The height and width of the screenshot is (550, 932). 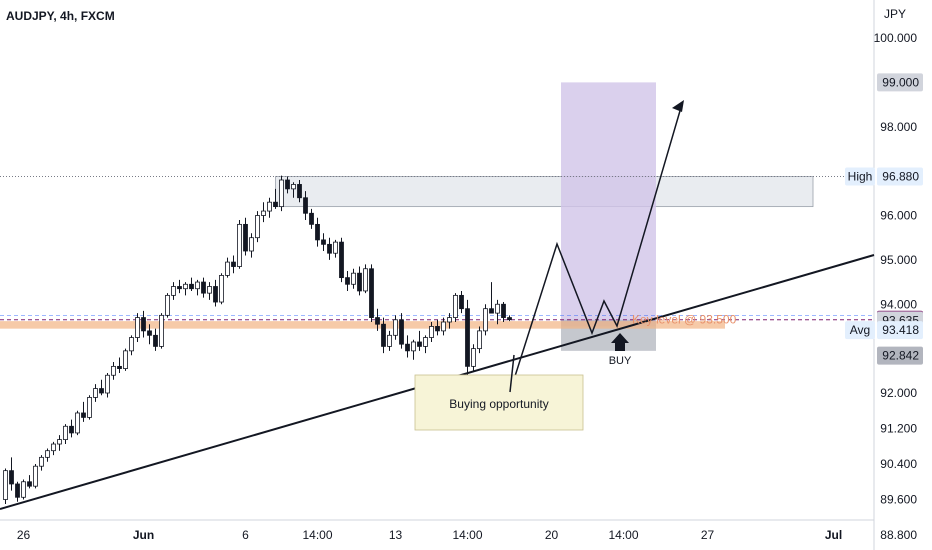 I want to click on buy-marker: BUY, so click(x=620, y=350).